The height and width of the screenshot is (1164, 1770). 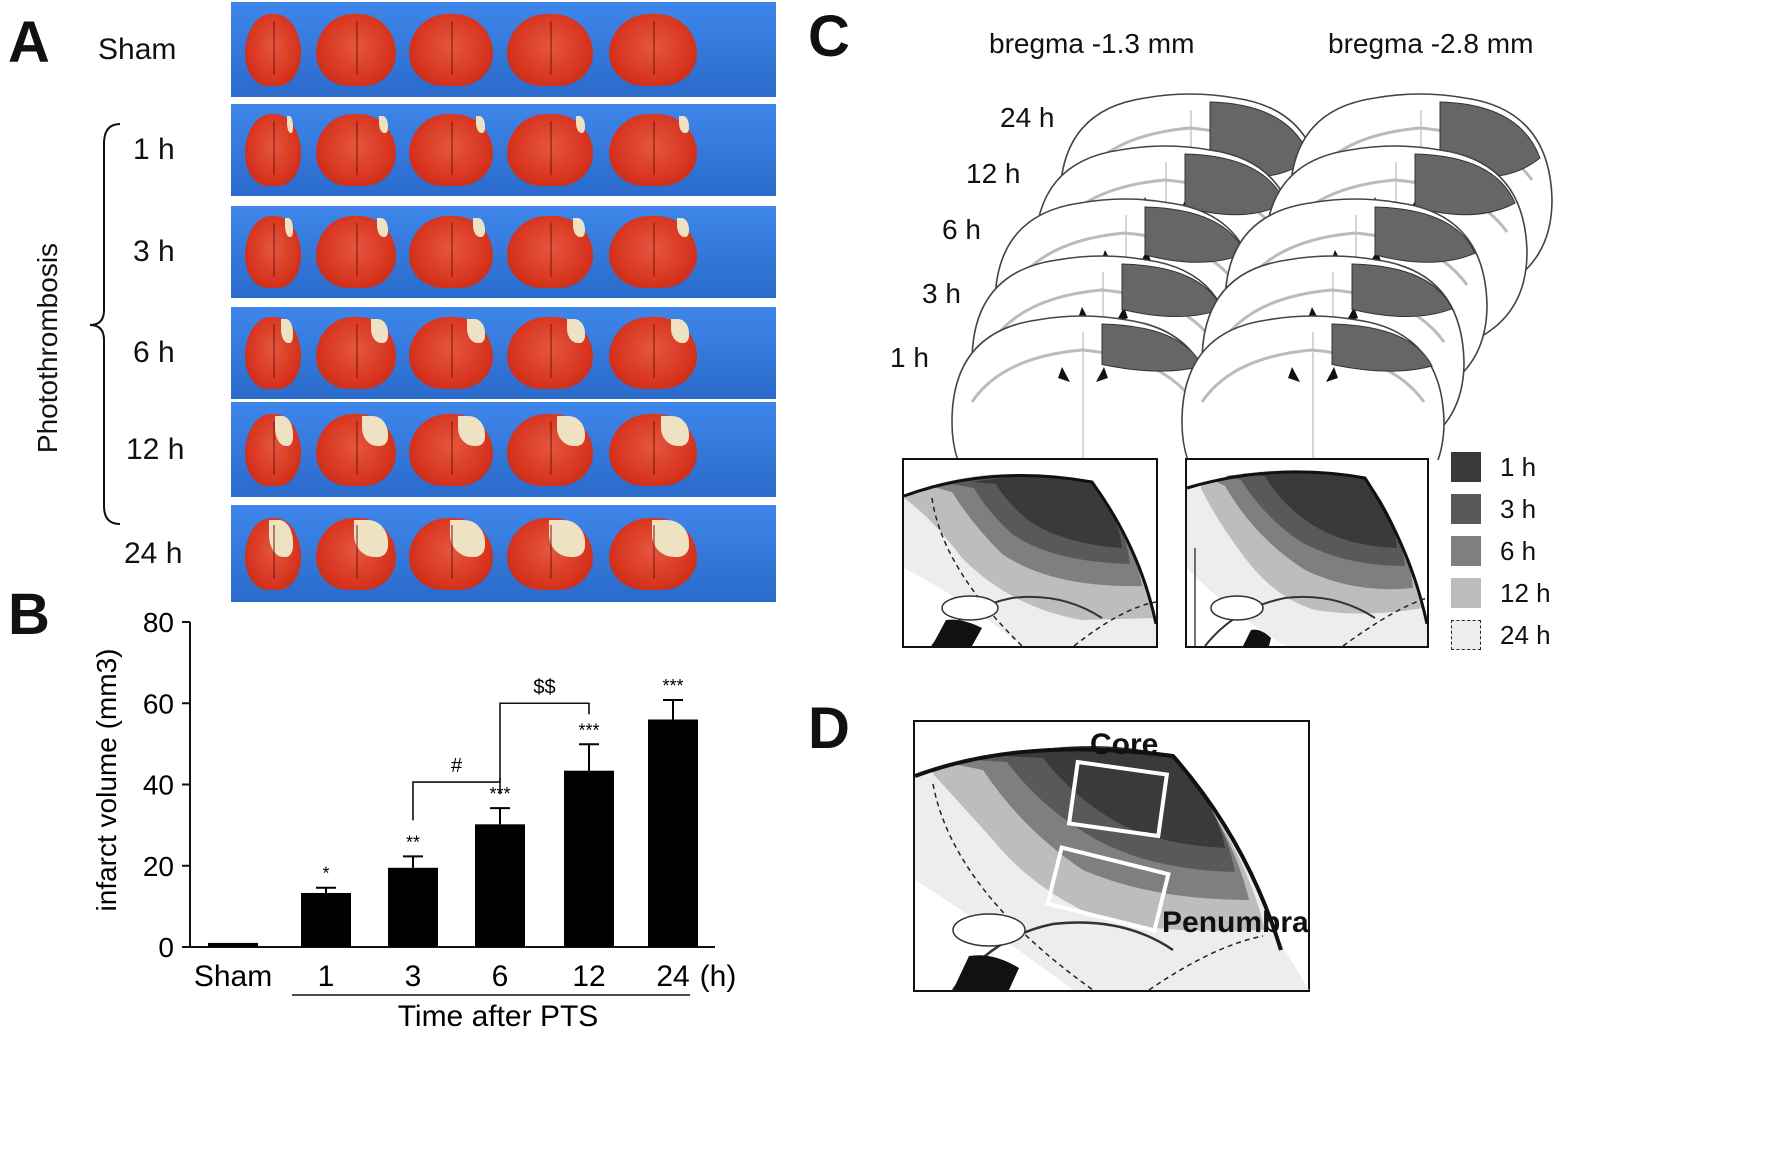 What do you see at coordinates (47, 348) in the screenshot?
I see `photothrombosis-label: Photothrombosis` at bounding box center [47, 348].